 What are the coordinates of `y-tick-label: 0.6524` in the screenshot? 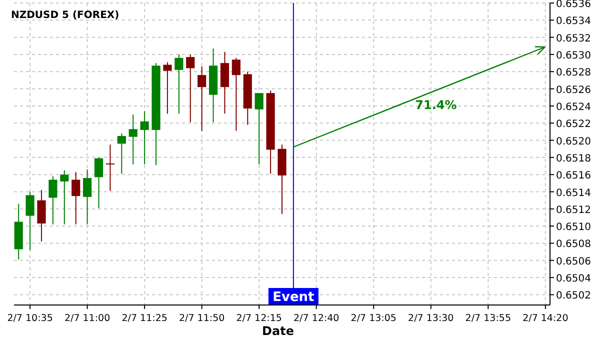 It's located at (573, 107).